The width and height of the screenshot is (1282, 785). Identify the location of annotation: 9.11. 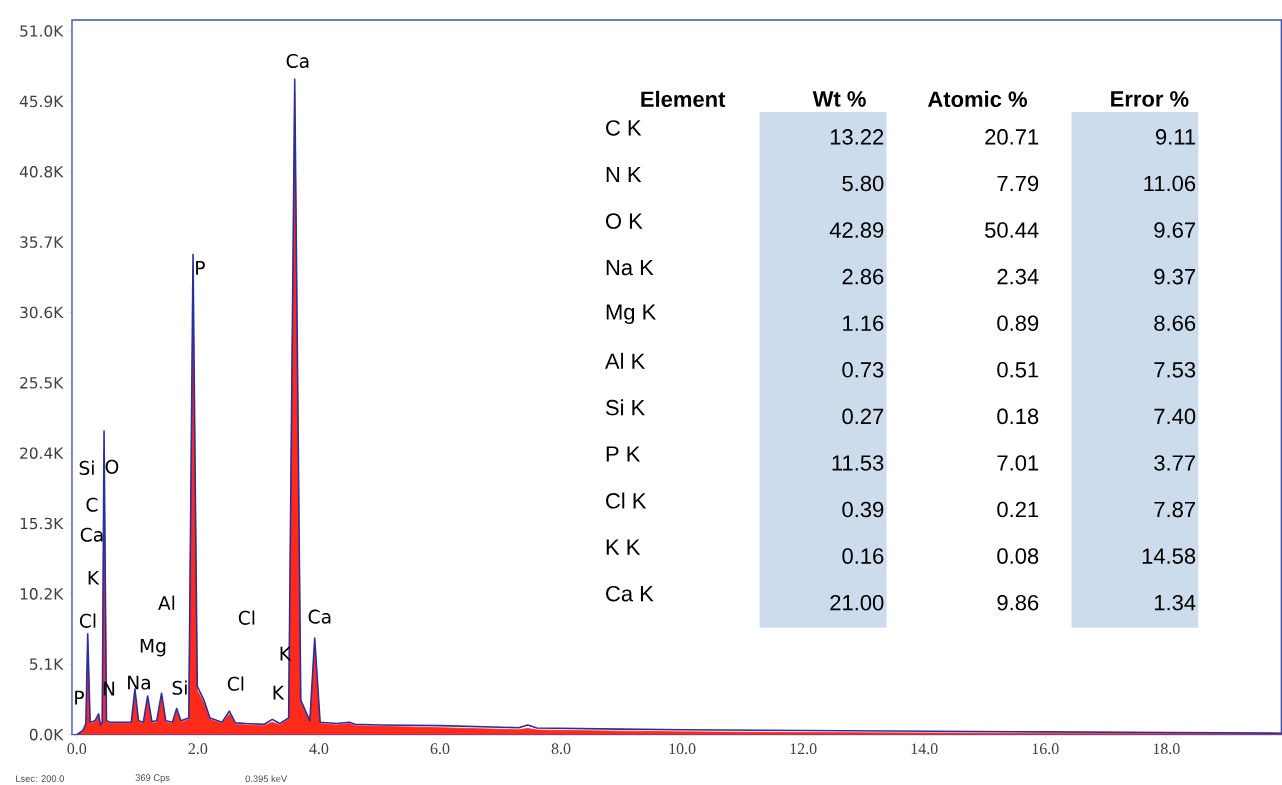
(1175, 137).